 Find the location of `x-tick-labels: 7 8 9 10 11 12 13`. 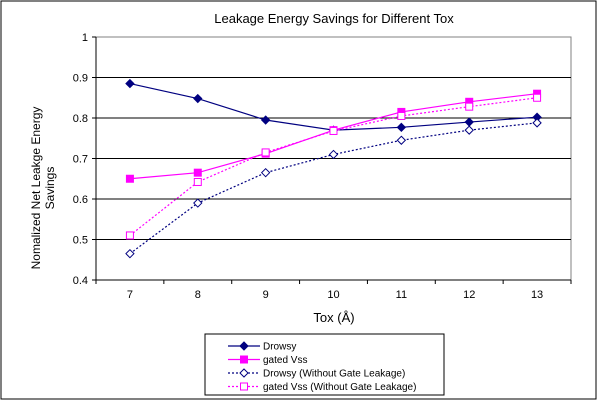

x-tick-labels: 7 8 9 10 11 12 13 is located at coordinates (335, 295).